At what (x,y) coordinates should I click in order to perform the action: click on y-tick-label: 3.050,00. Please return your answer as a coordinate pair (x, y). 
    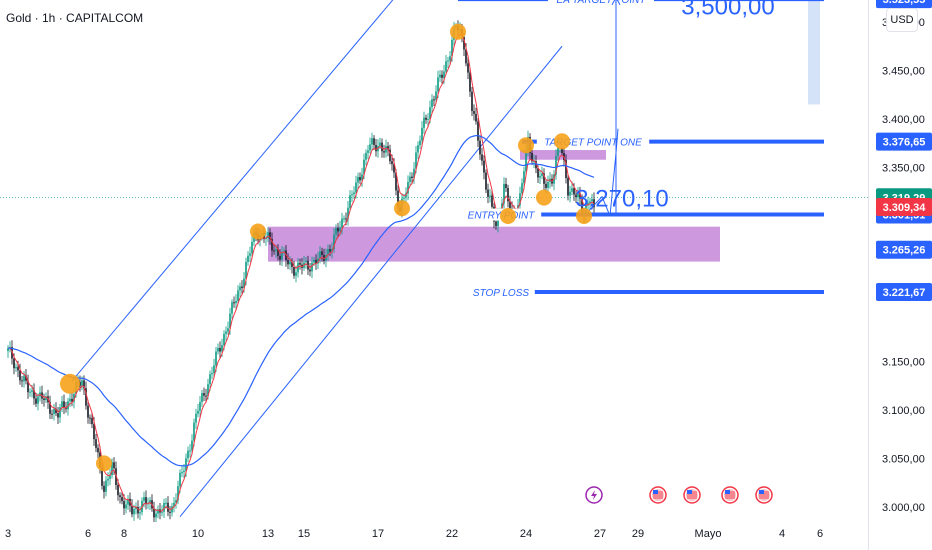
    Looking at the image, I should click on (903, 460).